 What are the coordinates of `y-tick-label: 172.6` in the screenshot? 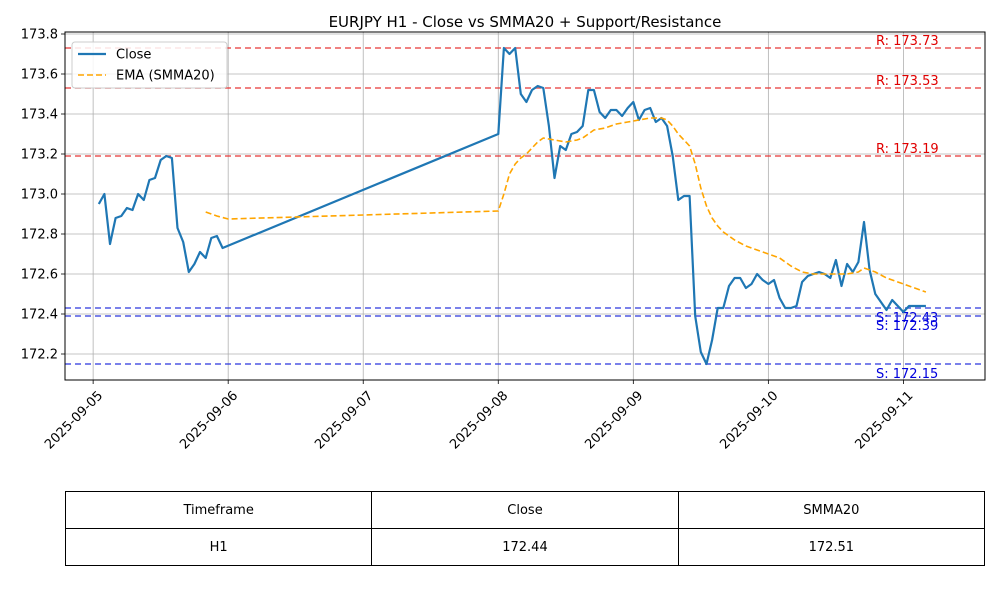 It's located at (39, 275).